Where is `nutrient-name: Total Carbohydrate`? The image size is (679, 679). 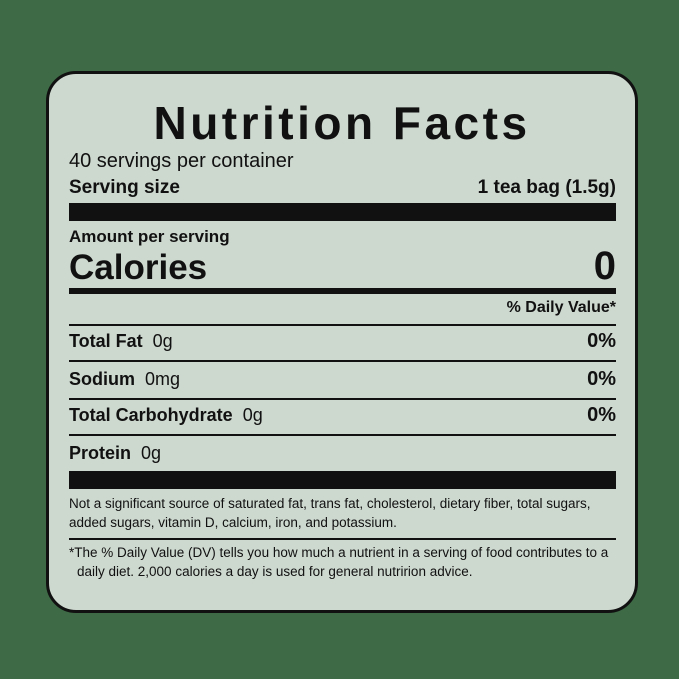
nutrient-name: Total Carbohydrate is located at coordinates (151, 415).